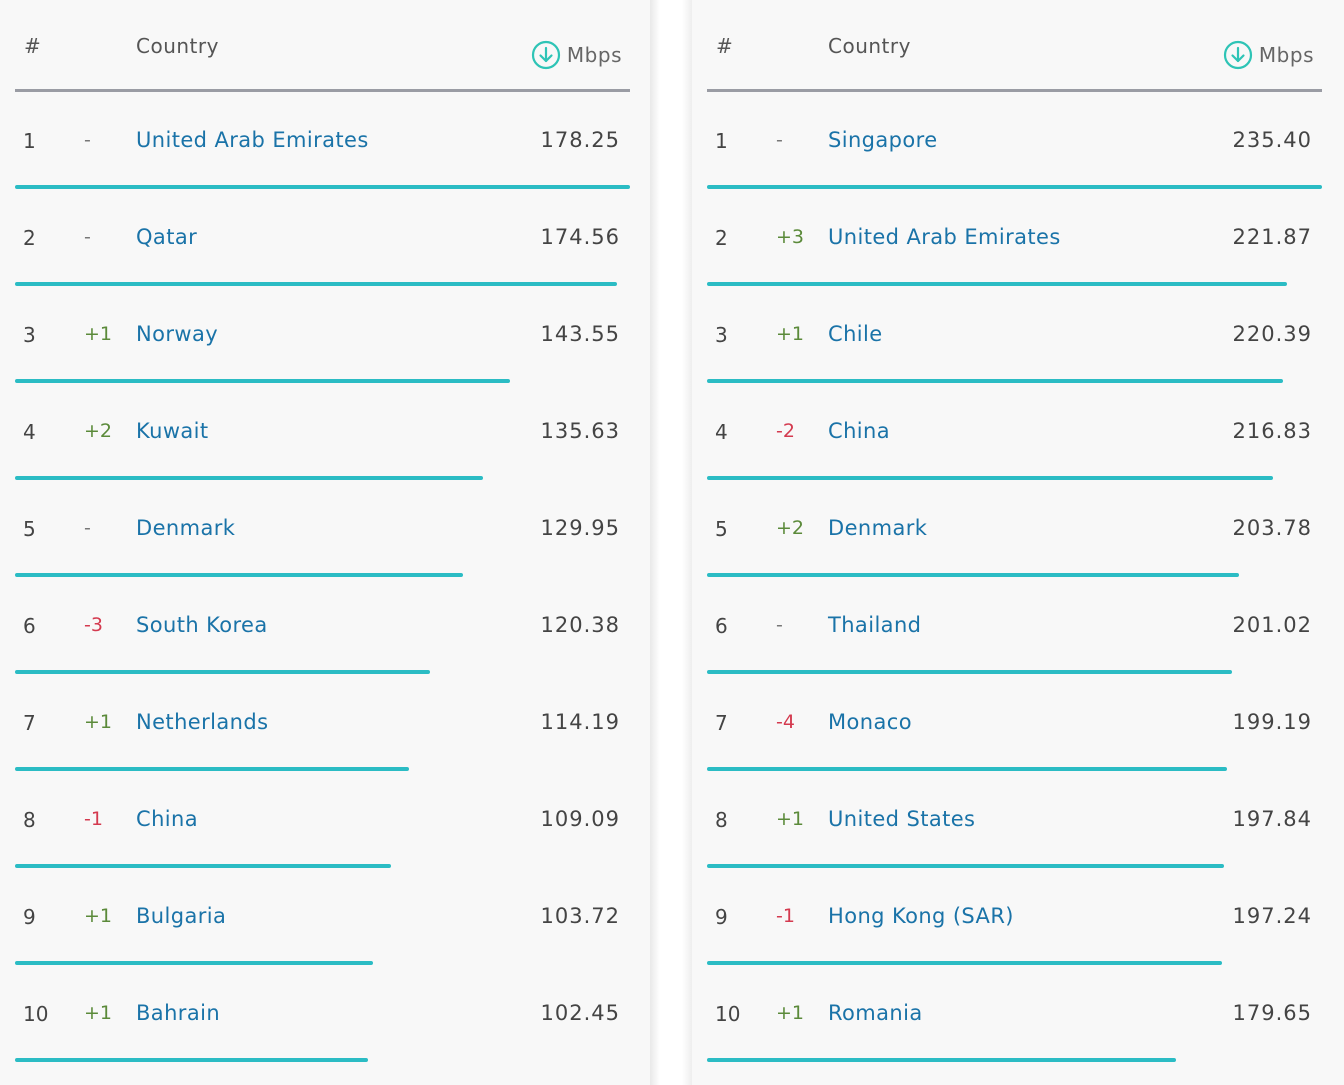 This screenshot has width=1344, height=1085. I want to click on country-link: Norway, so click(177, 334).